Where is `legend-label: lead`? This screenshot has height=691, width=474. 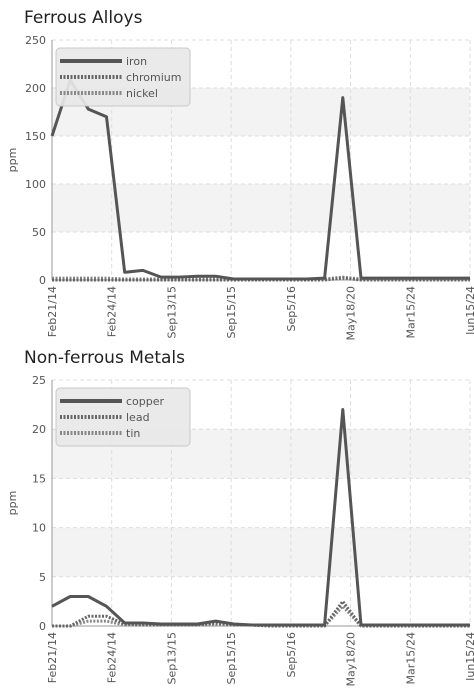 legend-label: lead is located at coordinates (138, 417).